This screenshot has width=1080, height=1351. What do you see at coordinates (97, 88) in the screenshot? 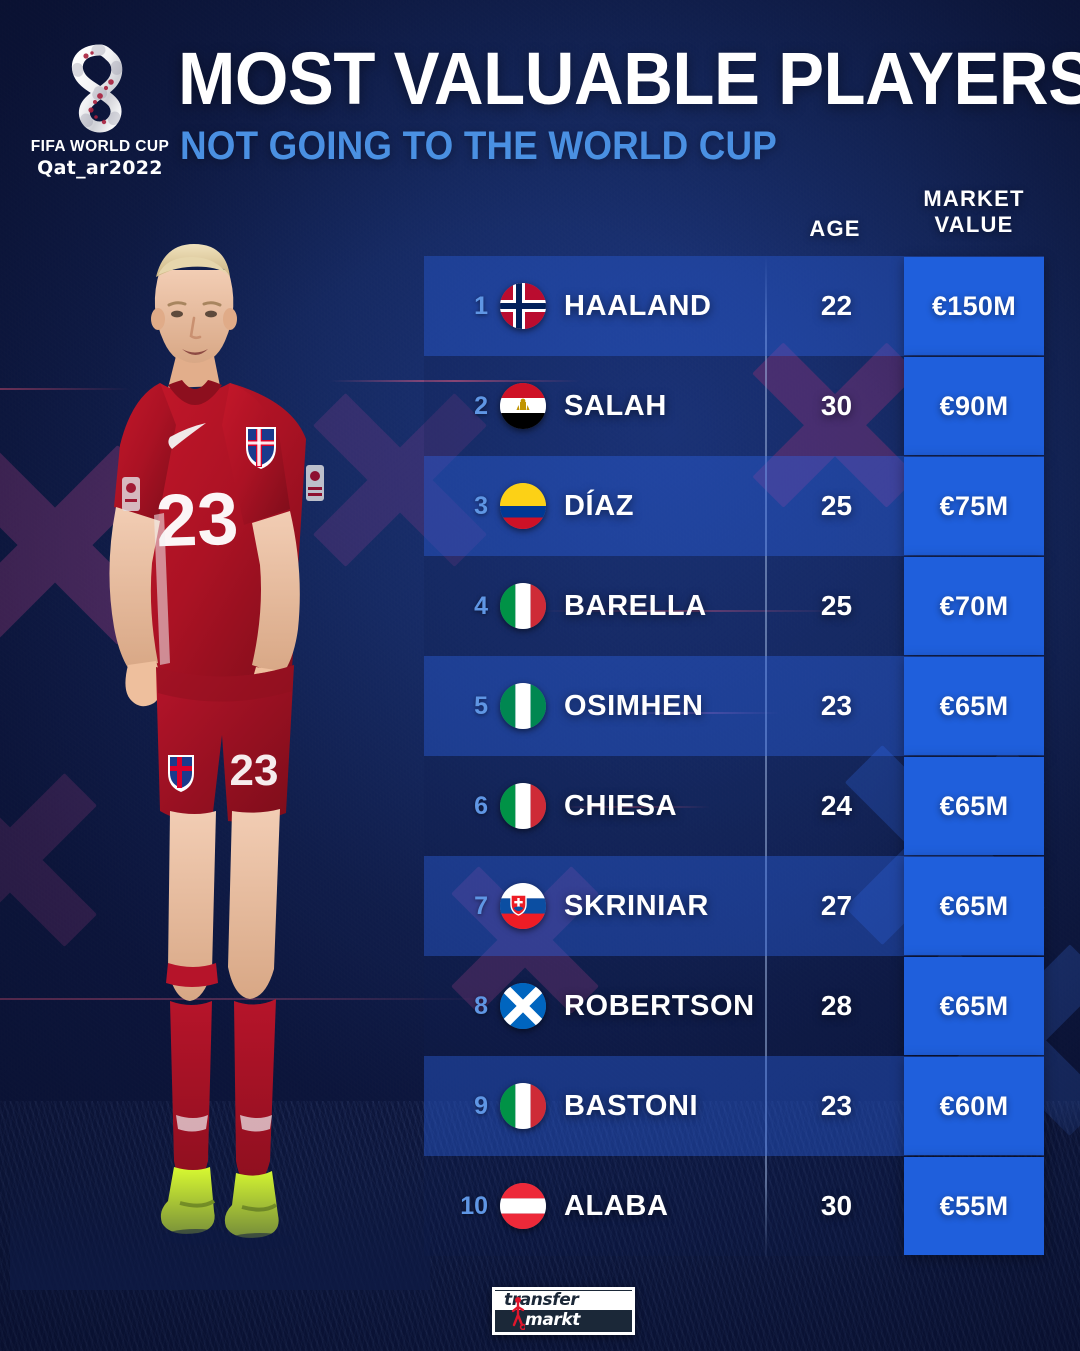
I see `qatar-2022-emblem-icon` at bounding box center [97, 88].